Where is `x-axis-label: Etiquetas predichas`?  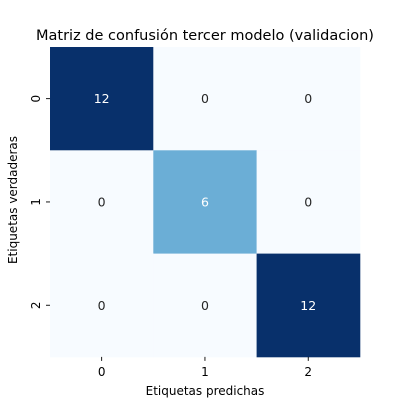
x-axis-label: Etiquetas predichas is located at coordinates (205, 391).